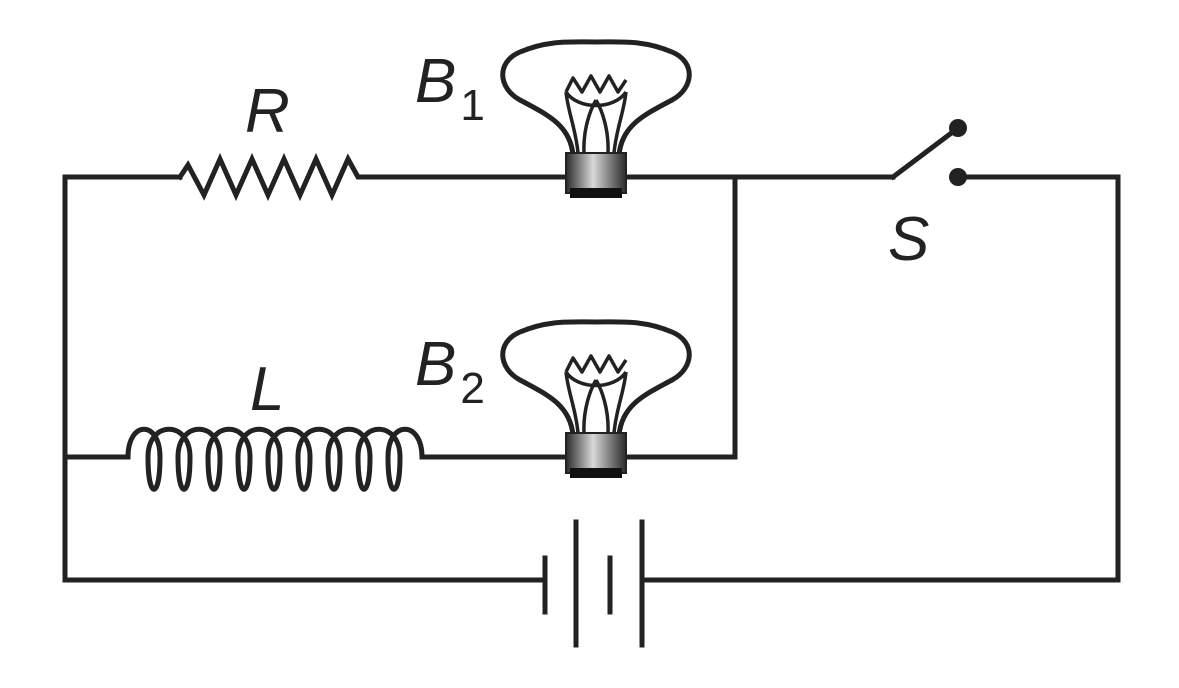 The image size is (1179, 688). I want to click on switch, so click(928, 152).